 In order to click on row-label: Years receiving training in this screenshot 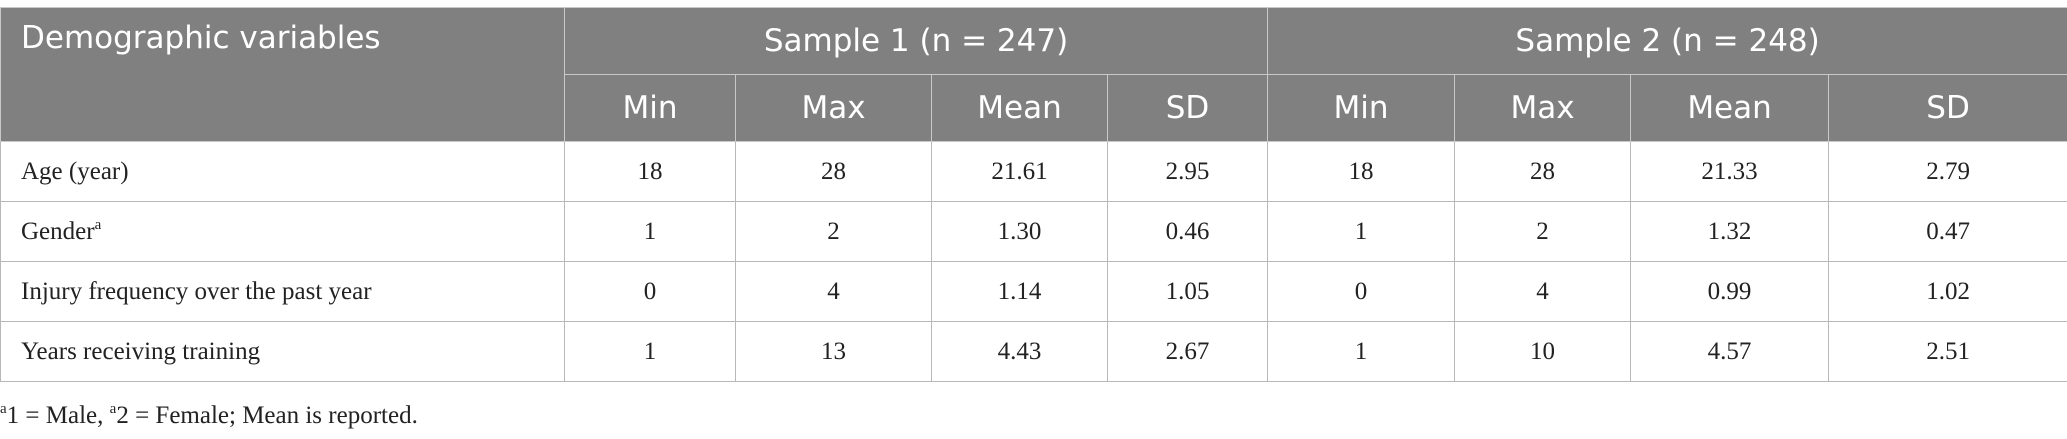, I will do `click(282, 351)`.